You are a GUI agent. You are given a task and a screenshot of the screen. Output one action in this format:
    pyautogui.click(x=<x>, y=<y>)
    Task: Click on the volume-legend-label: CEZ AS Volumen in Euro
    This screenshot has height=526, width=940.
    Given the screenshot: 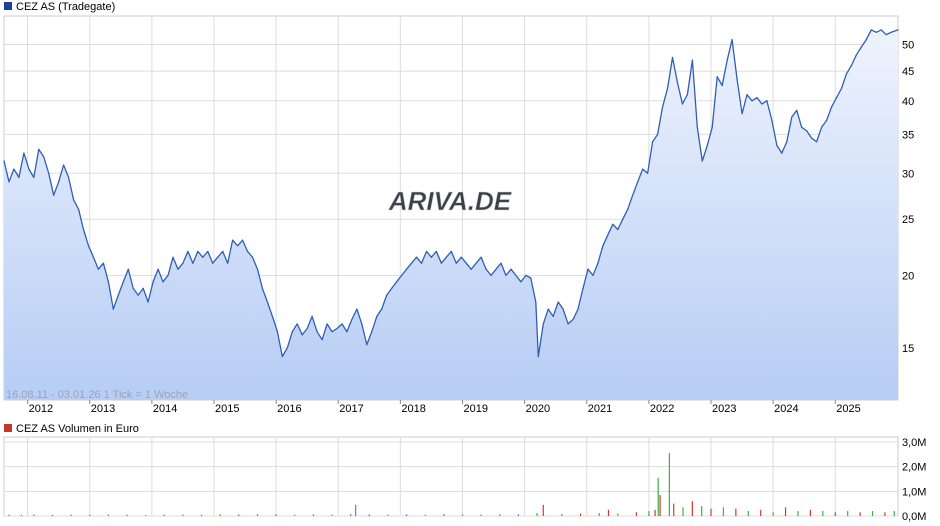 What is the action you would take?
    pyautogui.click(x=77, y=429)
    